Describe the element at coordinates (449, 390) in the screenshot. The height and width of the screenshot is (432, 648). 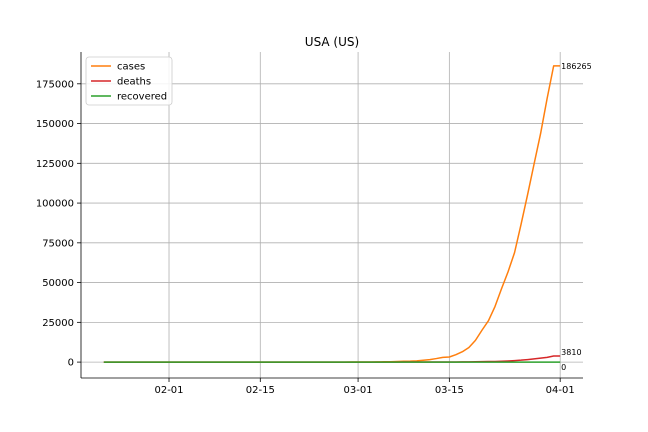
I see `x-tick-label: 03-15` at that location.